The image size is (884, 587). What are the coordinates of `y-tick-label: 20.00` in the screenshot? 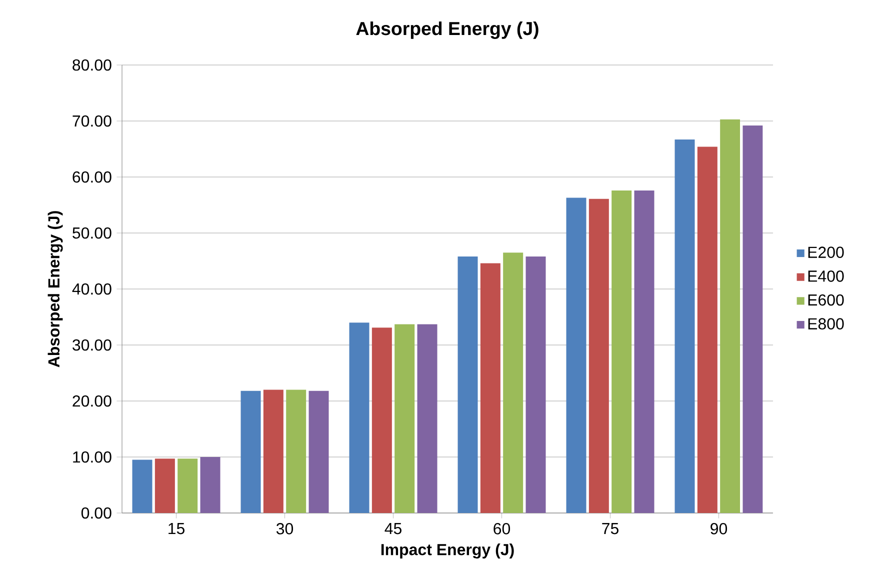 It's located at (92, 401).